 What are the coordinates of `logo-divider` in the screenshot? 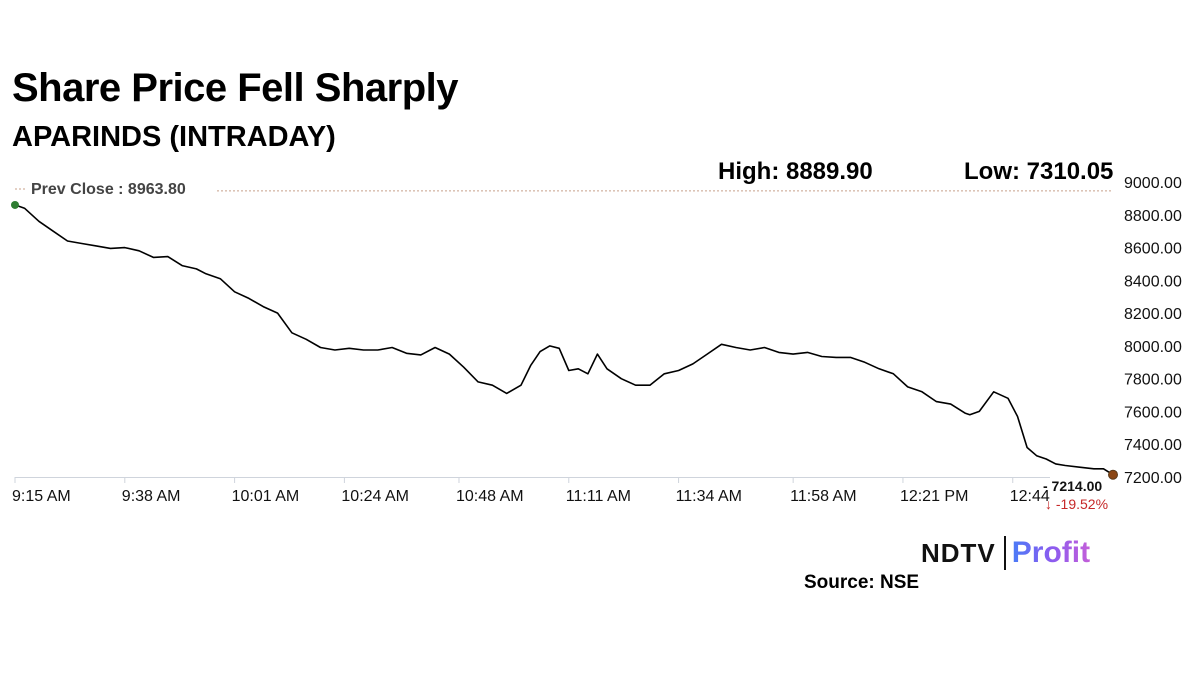 It's located at (1004, 553).